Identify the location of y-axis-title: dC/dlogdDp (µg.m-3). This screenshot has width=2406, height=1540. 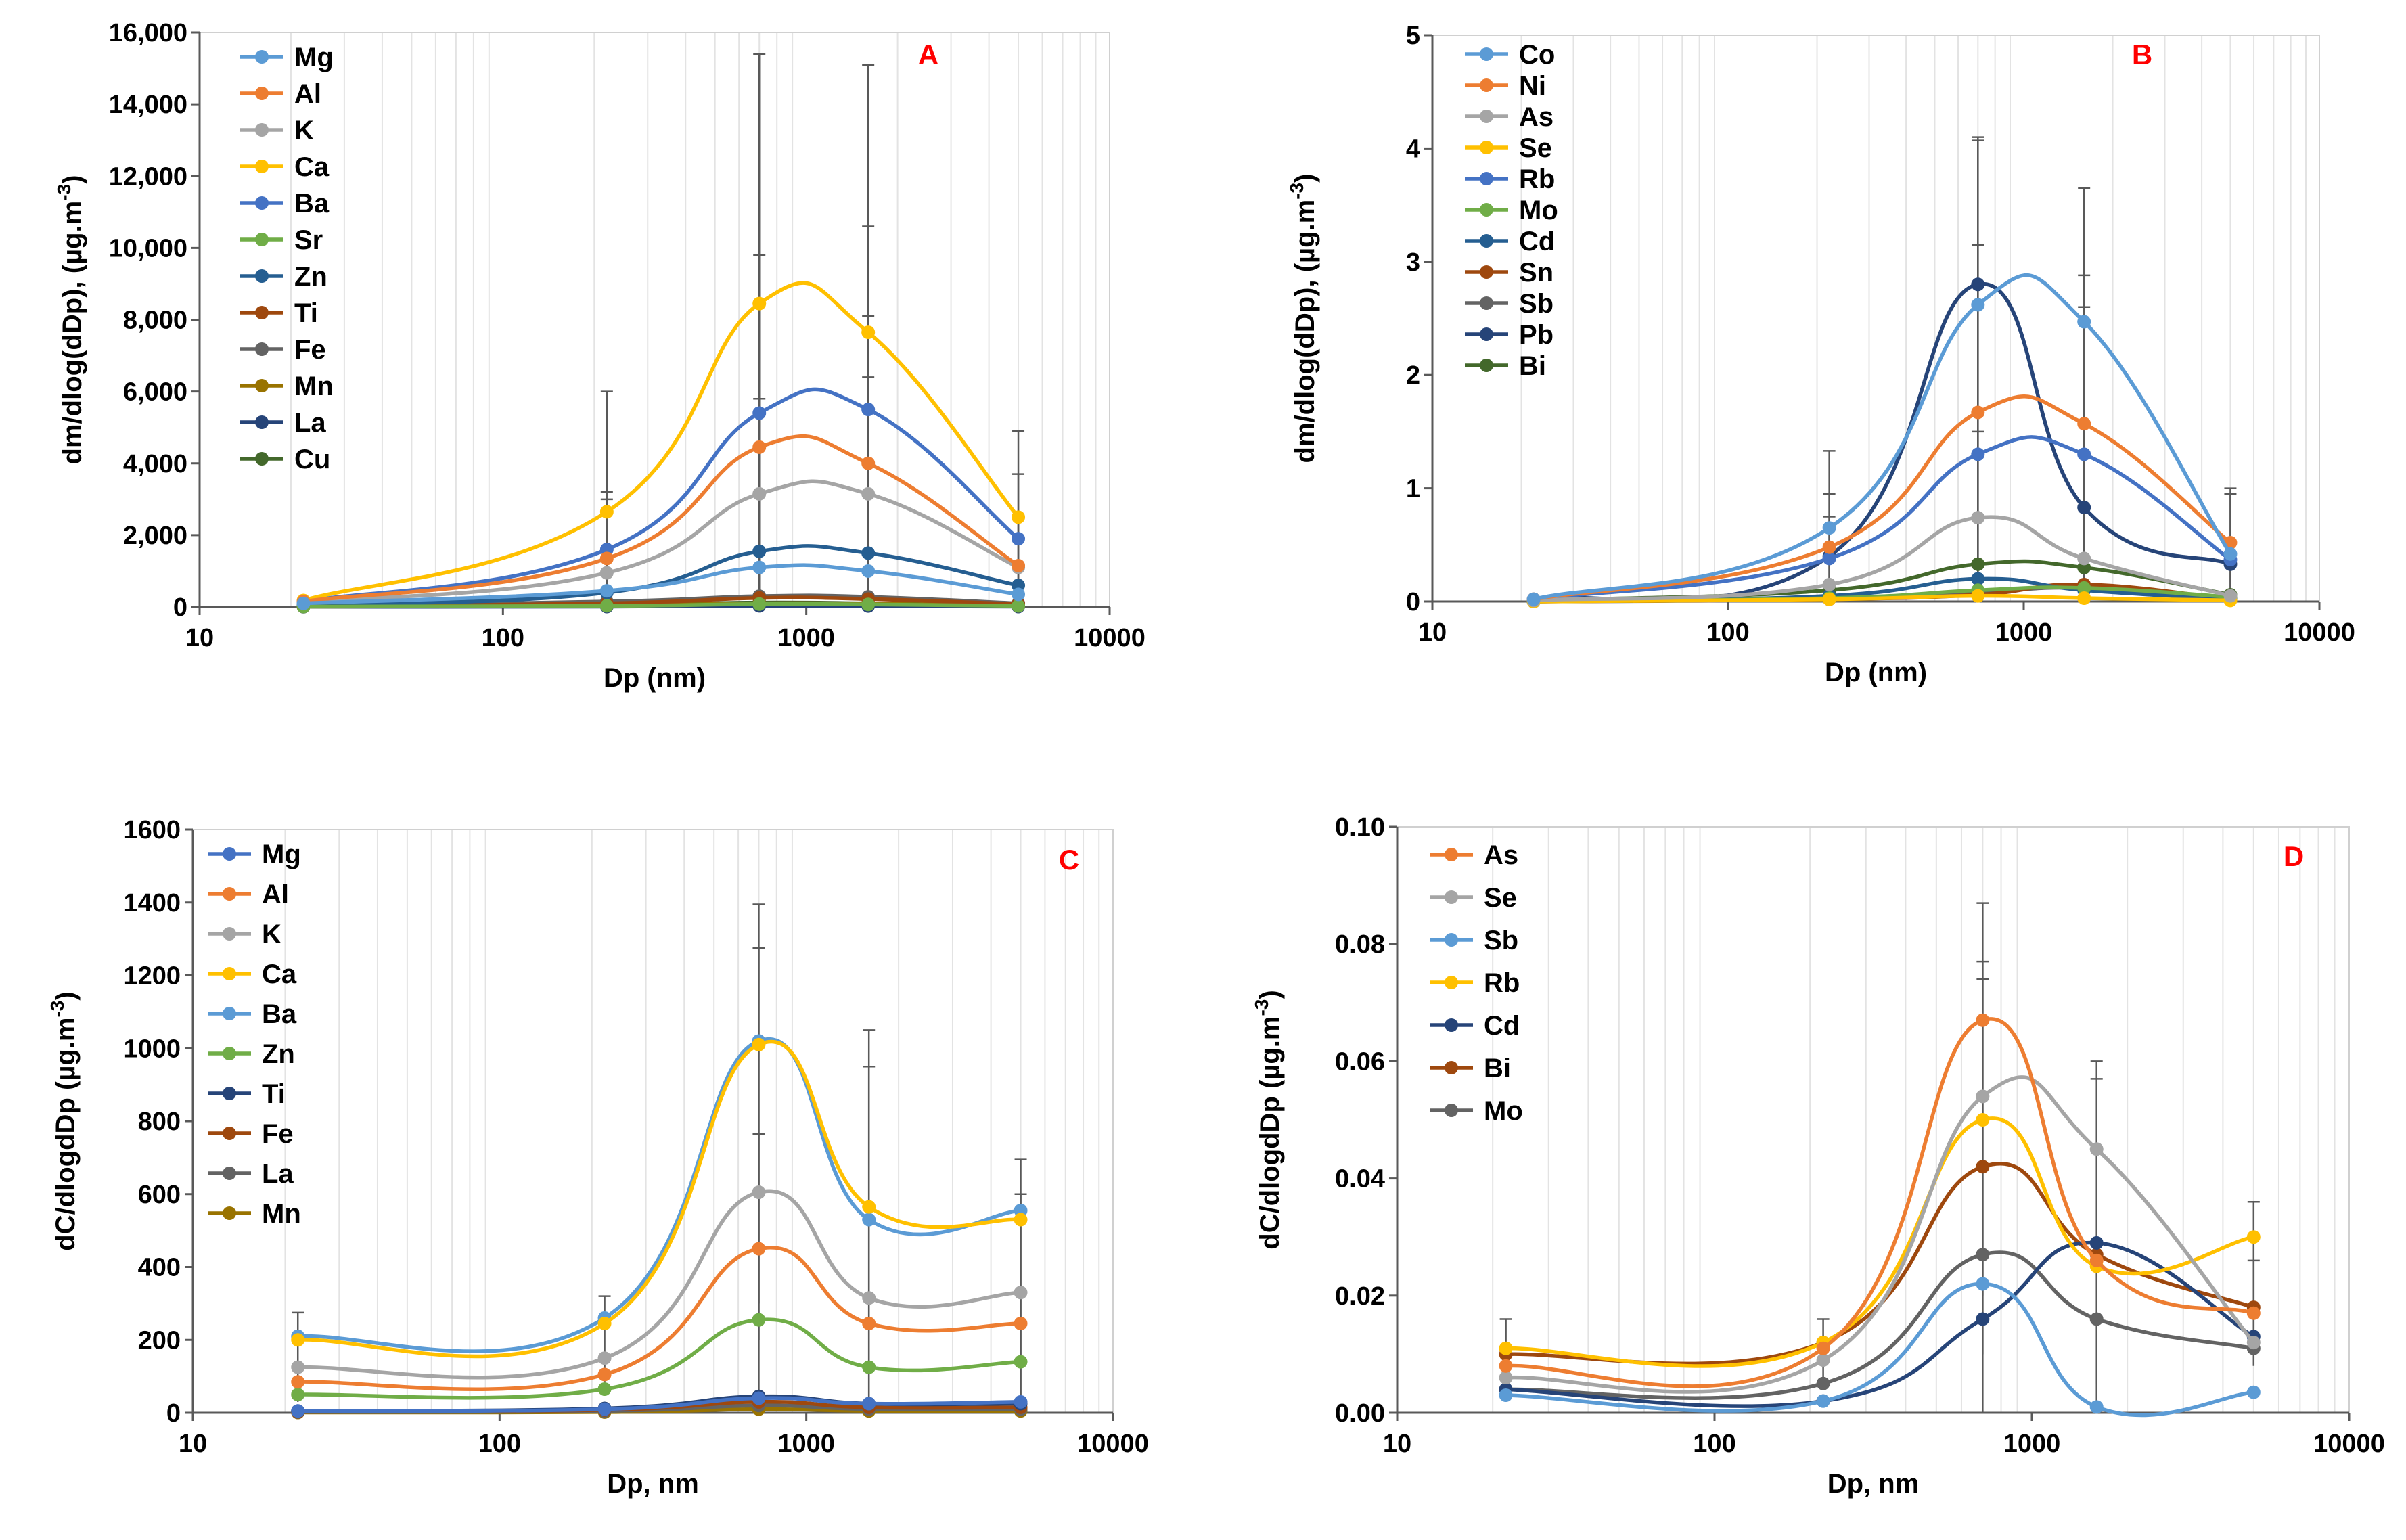
(64, 1120).